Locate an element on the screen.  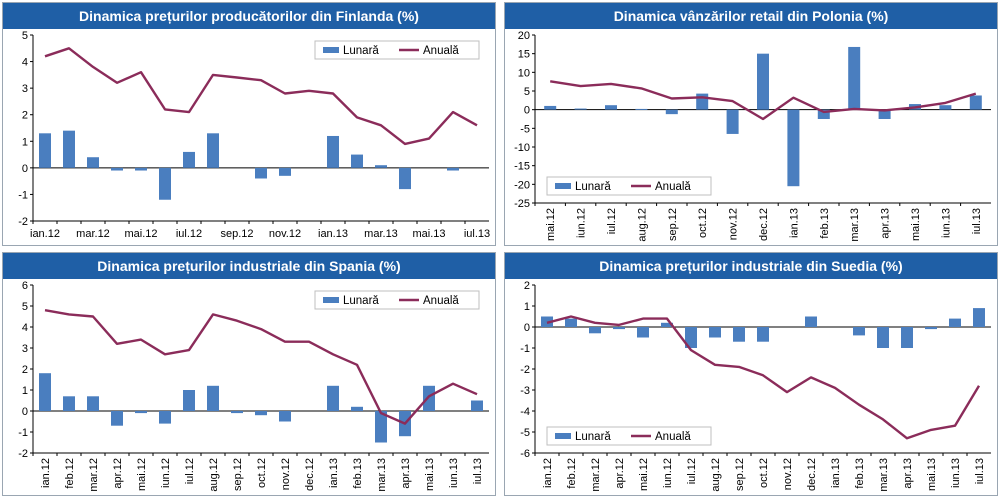
x-tick-label: dec.12 is located at coordinates (812, 474).